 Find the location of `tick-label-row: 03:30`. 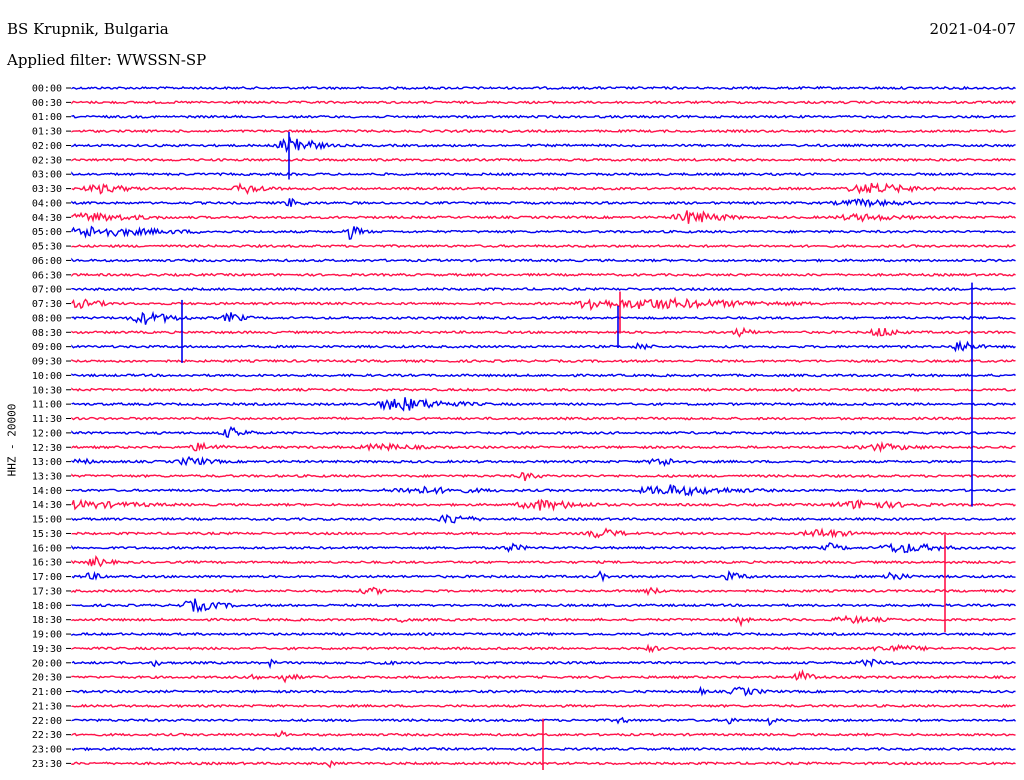

tick-label-row: 03:30 is located at coordinates (47, 189).